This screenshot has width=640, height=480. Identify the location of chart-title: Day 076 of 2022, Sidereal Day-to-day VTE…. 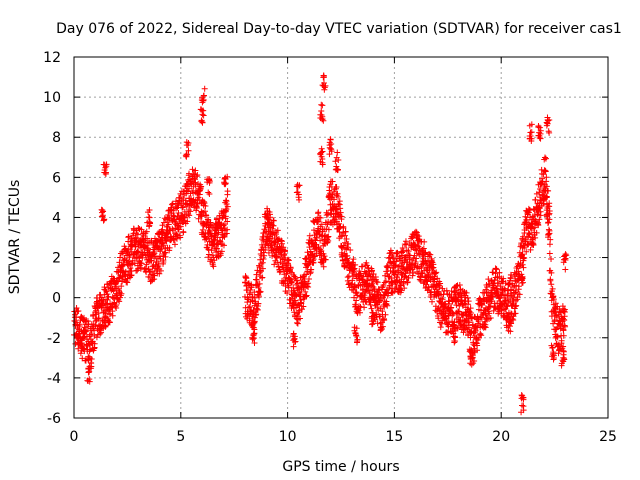
(339, 29).